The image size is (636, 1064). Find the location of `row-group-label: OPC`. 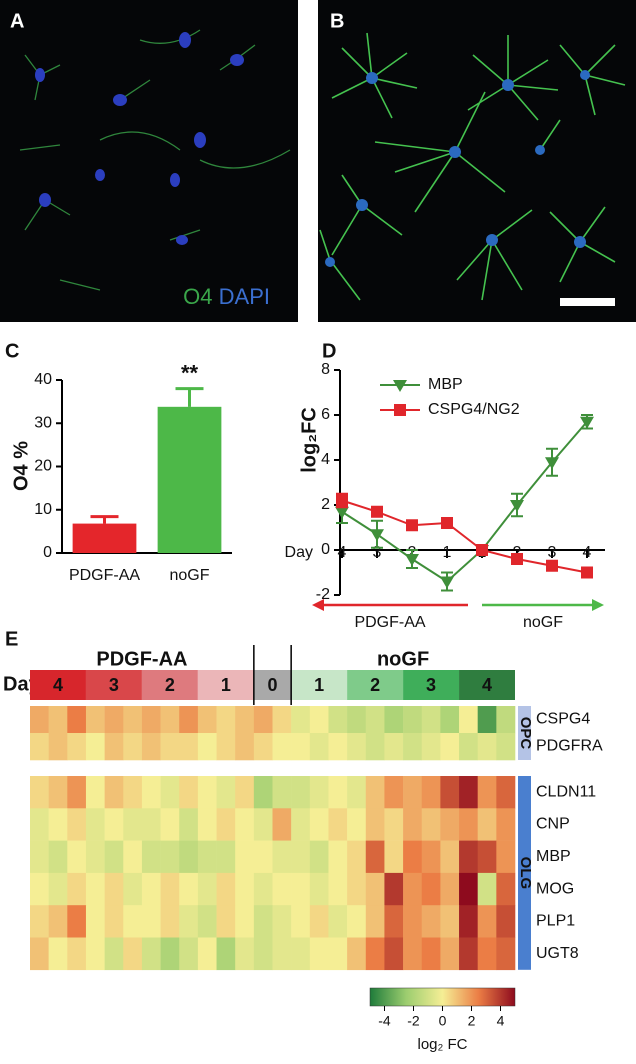

row-group-label: OPC is located at coordinates (525, 733).